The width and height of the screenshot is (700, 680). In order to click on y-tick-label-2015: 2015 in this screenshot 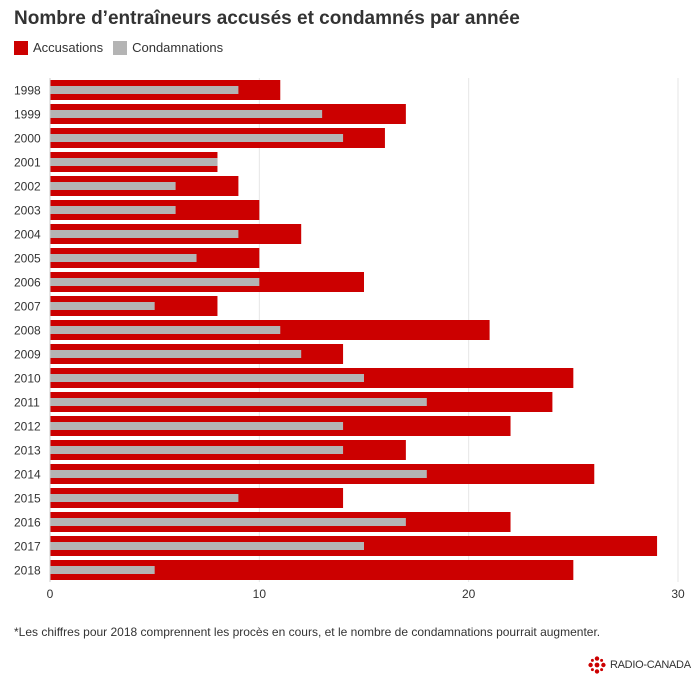, I will do `click(27, 499)`.